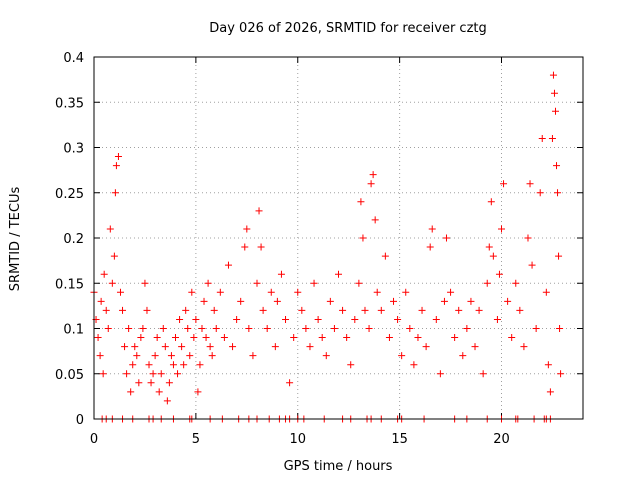 Image resolution: width=640 pixels, height=480 pixels. I want to click on y-tick-label: 0.05, so click(69, 375).